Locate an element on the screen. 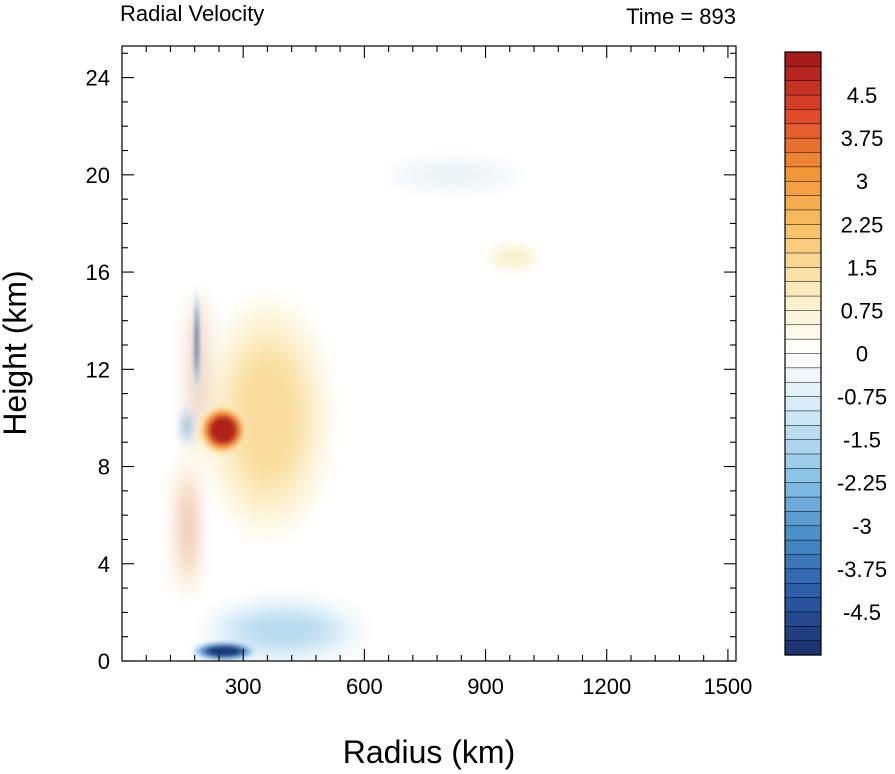 The height and width of the screenshot is (774, 895). colorbar-label: -3.75 is located at coordinates (862, 569).